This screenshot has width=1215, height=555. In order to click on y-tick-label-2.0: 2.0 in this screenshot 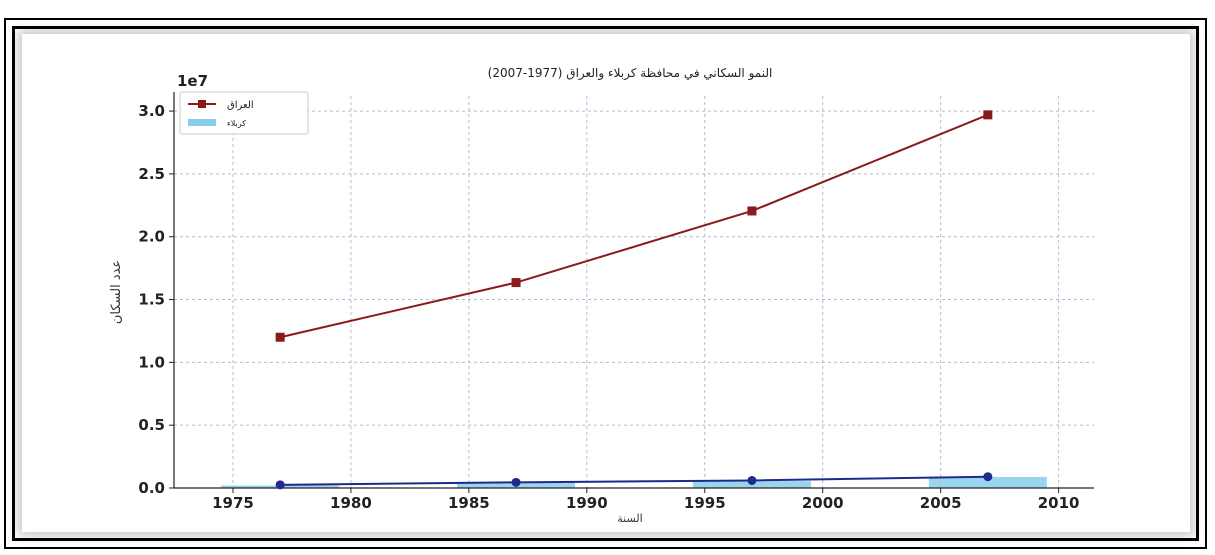, I will do `click(151, 237)`.